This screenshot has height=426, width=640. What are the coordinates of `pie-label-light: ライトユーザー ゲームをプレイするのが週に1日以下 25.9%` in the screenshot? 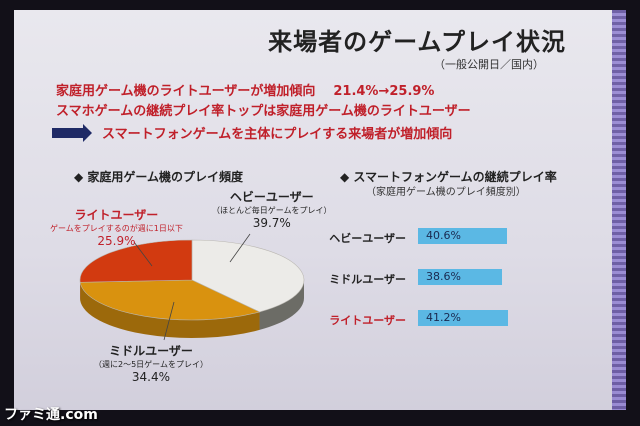 It's located at (116, 227).